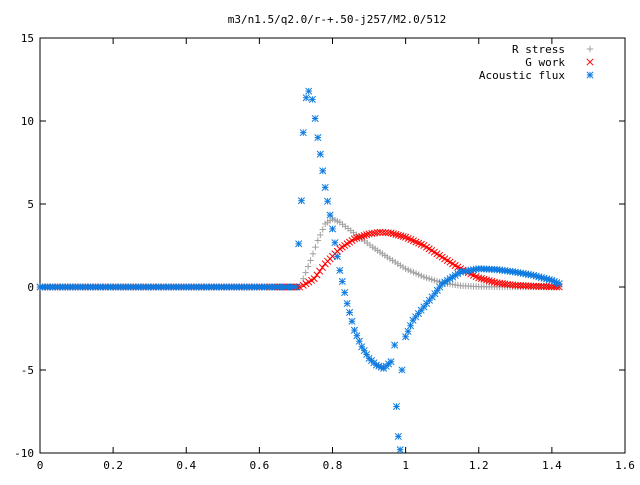  I want to click on y-tick-label: -10, so click(24, 453).